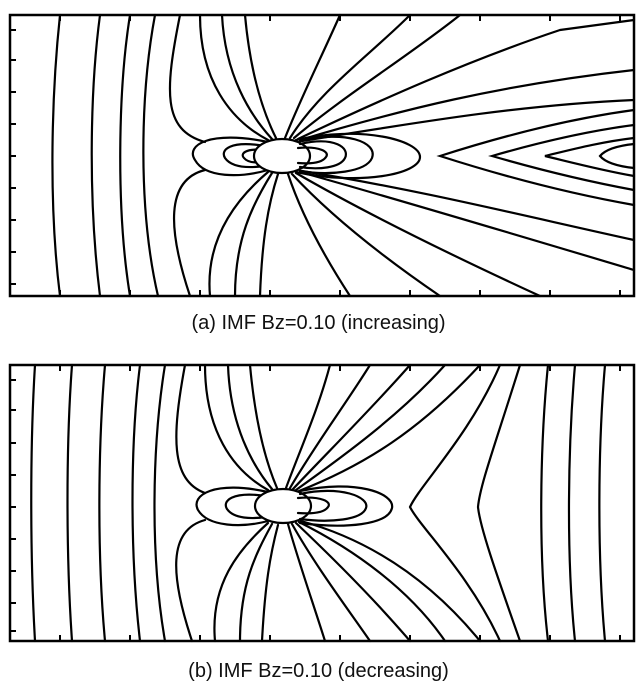 Image resolution: width=637 pixels, height=696 pixels. I want to click on obstacle-b, so click(283, 506).